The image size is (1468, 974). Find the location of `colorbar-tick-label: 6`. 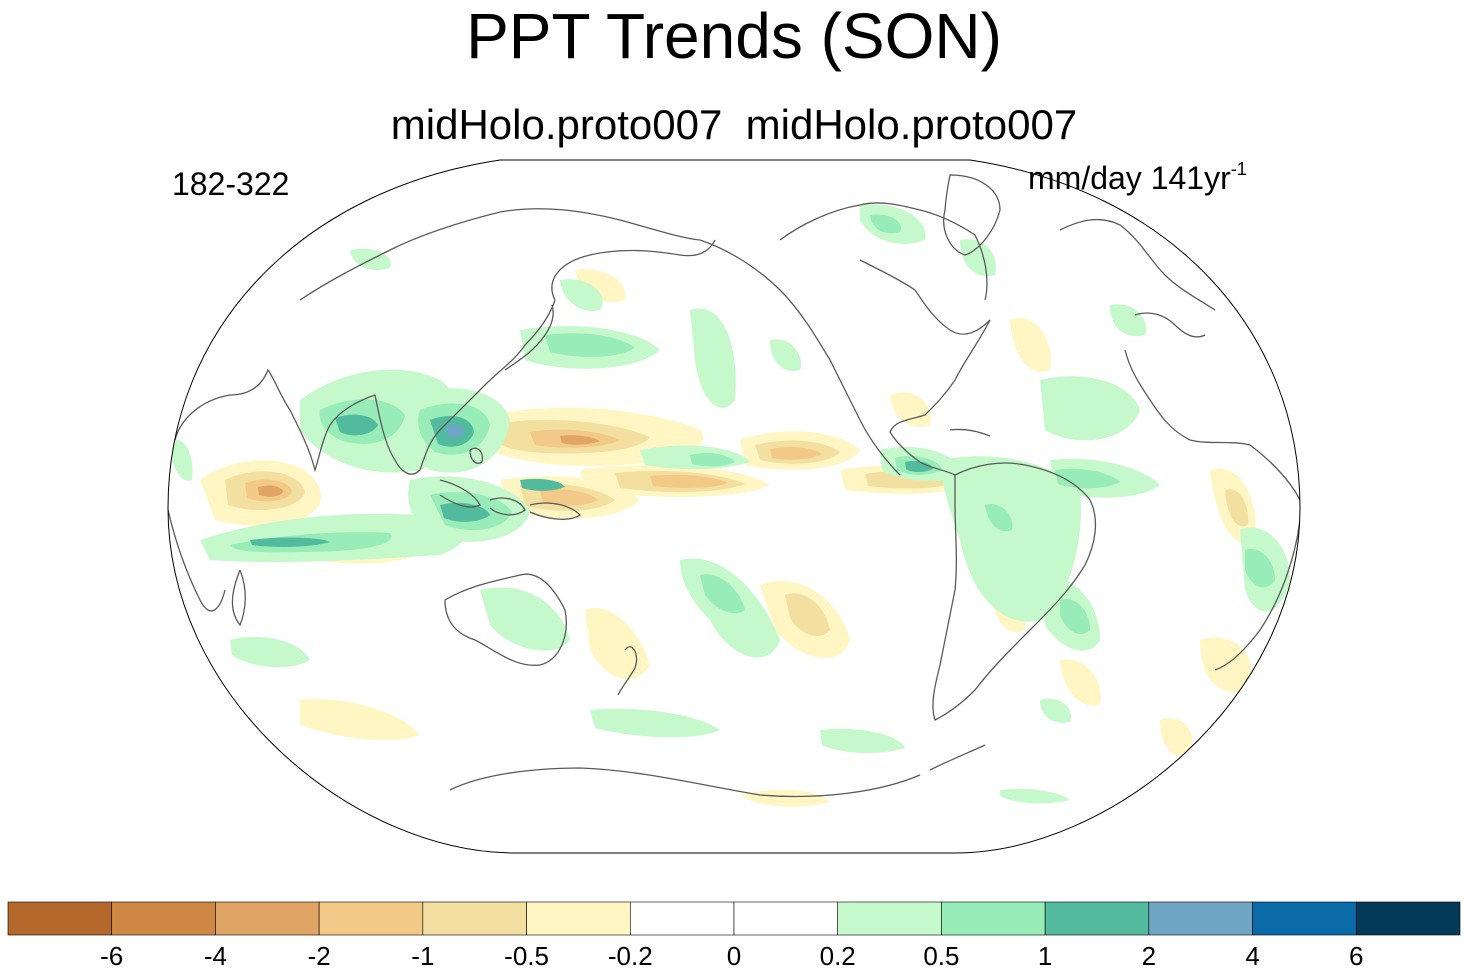

colorbar-tick-label: 6 is located at coordinates (1356, 956).